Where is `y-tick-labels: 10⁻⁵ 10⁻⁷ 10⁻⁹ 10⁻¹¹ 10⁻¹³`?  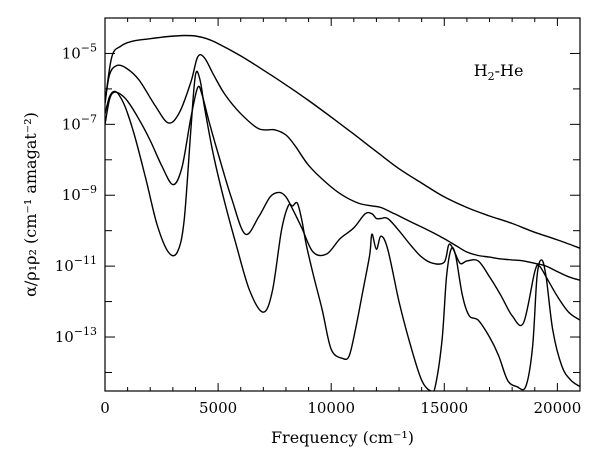 y-tick-labels: 10⁻⁵ 10⁻⁷ 10⁻⁹ 10⁻¹¹ 10⁻¹³ is located at coordinates (76, 193).